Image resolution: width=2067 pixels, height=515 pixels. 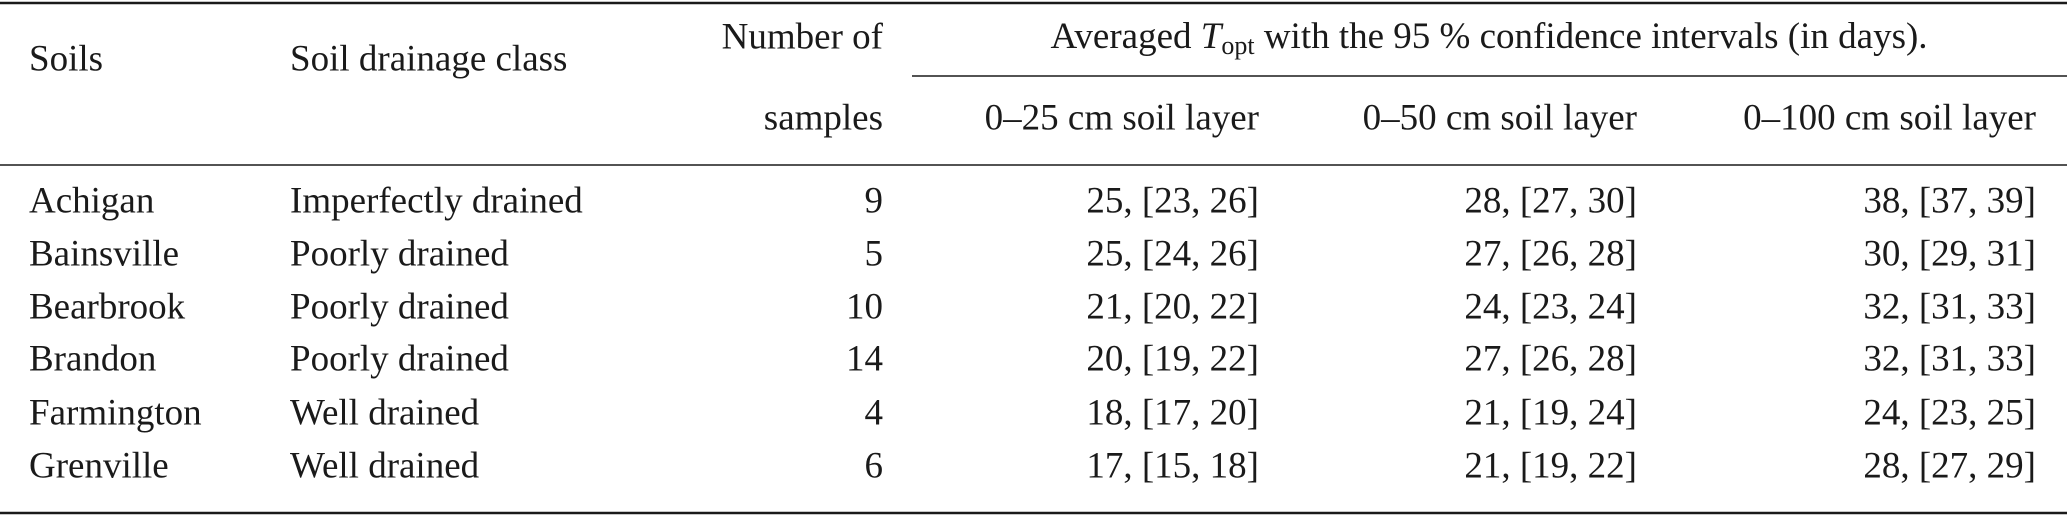 What do you see at coordinates (107, 306) in the screenshot?
I see `table-cell: Bearbrook` at bounding box center [107, 306].